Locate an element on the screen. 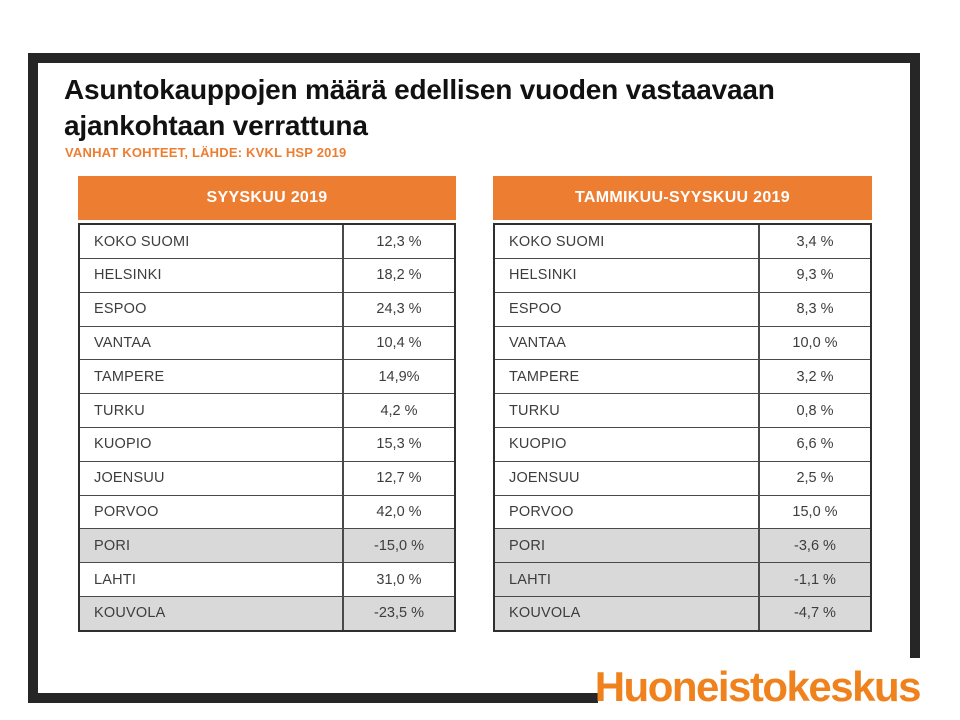 The height and width of the screenshot is (720, 960). huoneistokeskus-logo: Huoneistokeskus is located at coordinates (758, 686).